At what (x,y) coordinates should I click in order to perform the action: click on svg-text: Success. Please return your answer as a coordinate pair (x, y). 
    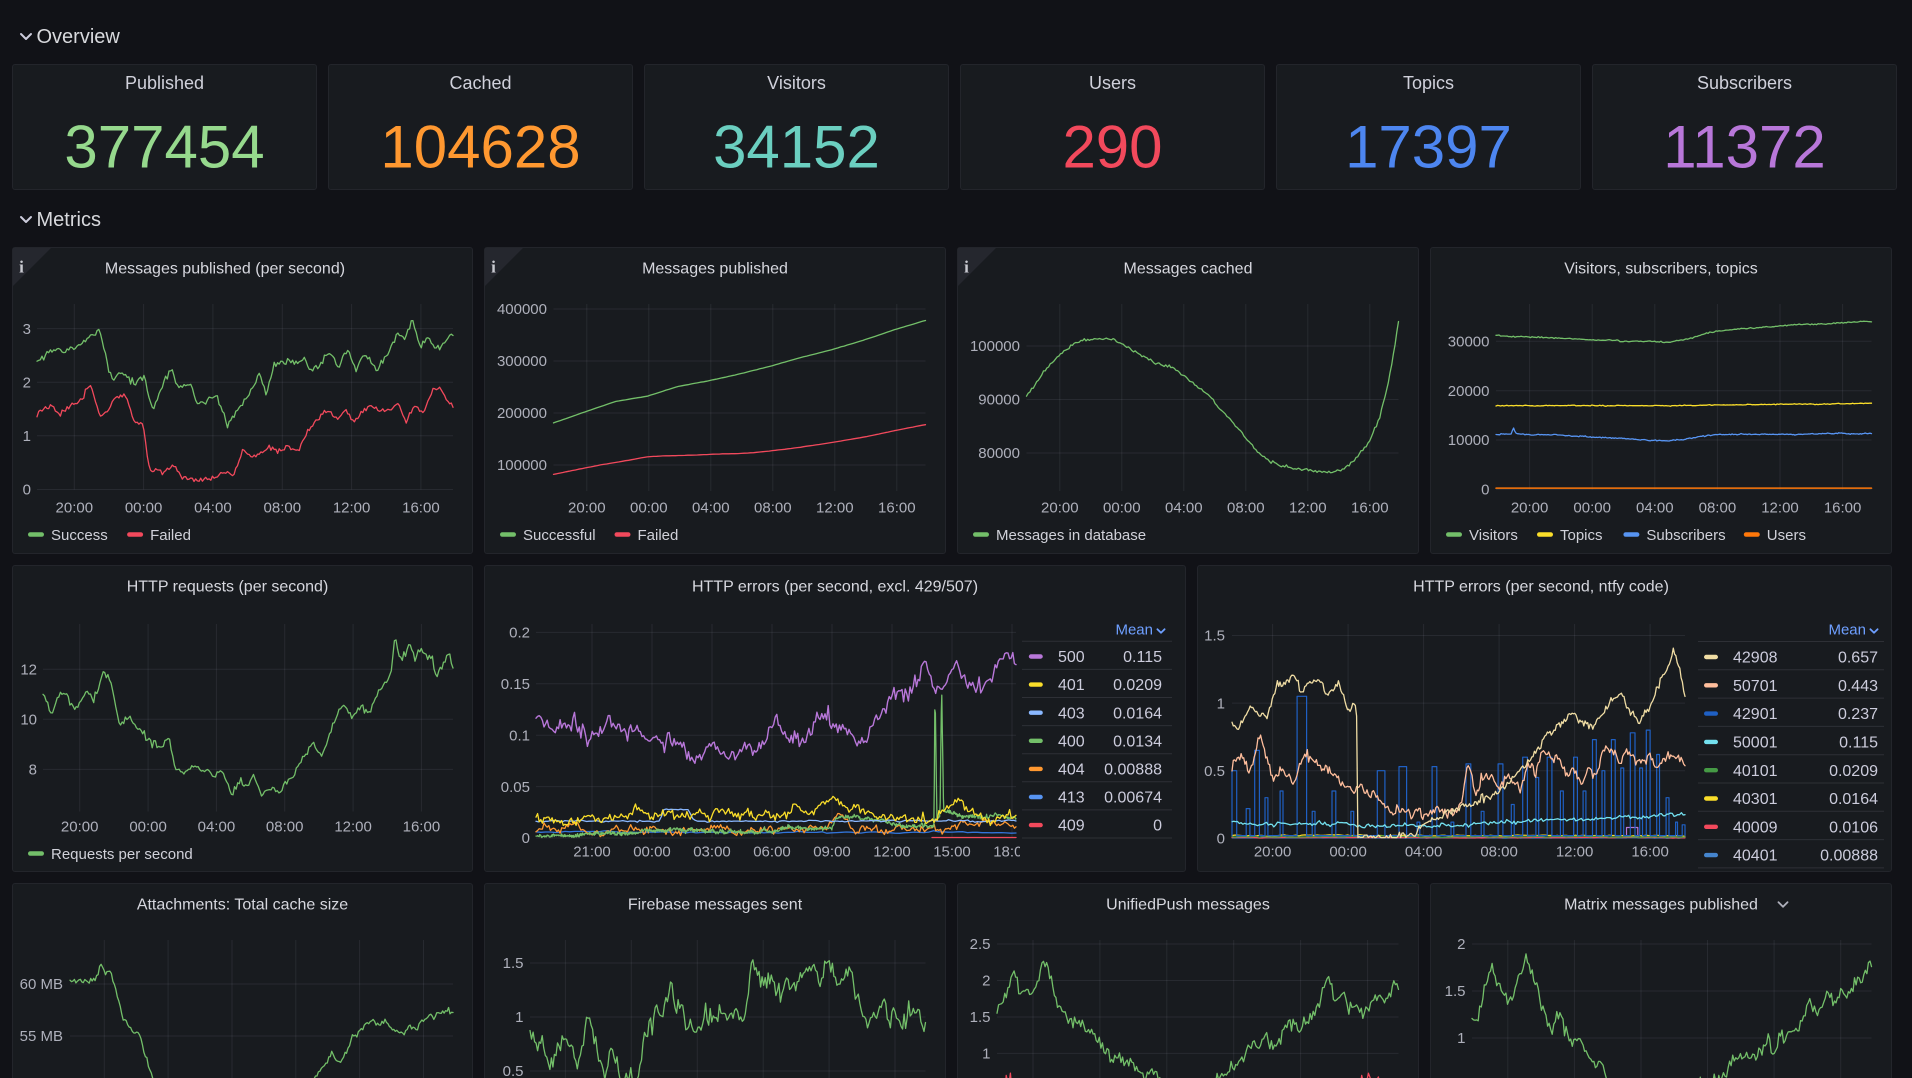
    Looking at the image, I should click on (79, 535).